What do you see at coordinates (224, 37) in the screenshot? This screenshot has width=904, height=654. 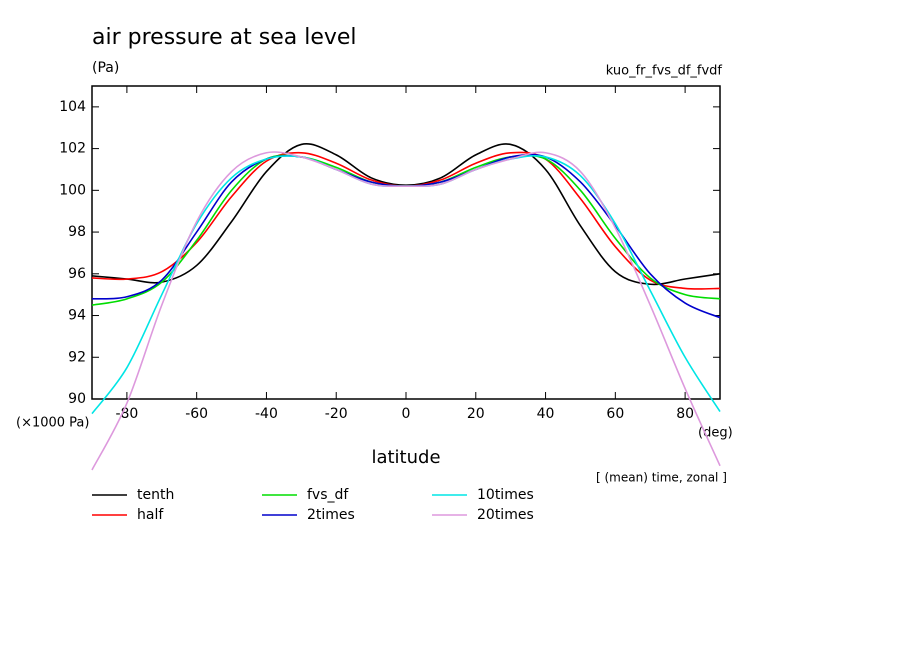 I see `chart-title: air pressure at sea level` at bounding box center [224, 37].